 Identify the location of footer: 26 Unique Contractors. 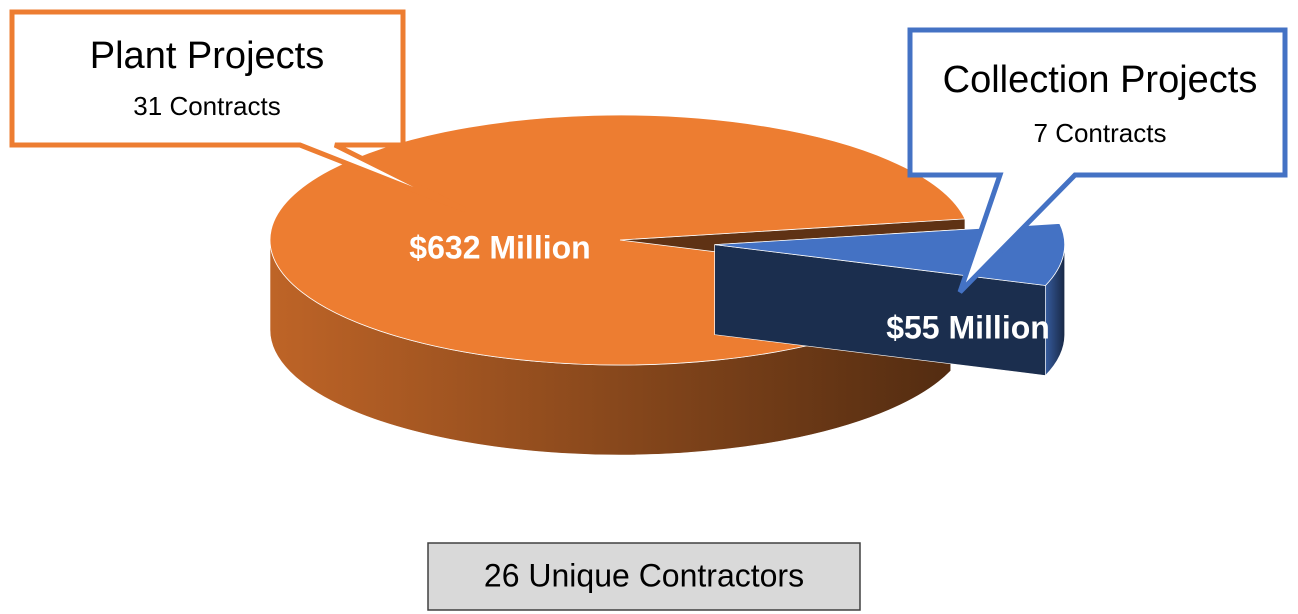
(644, 575).